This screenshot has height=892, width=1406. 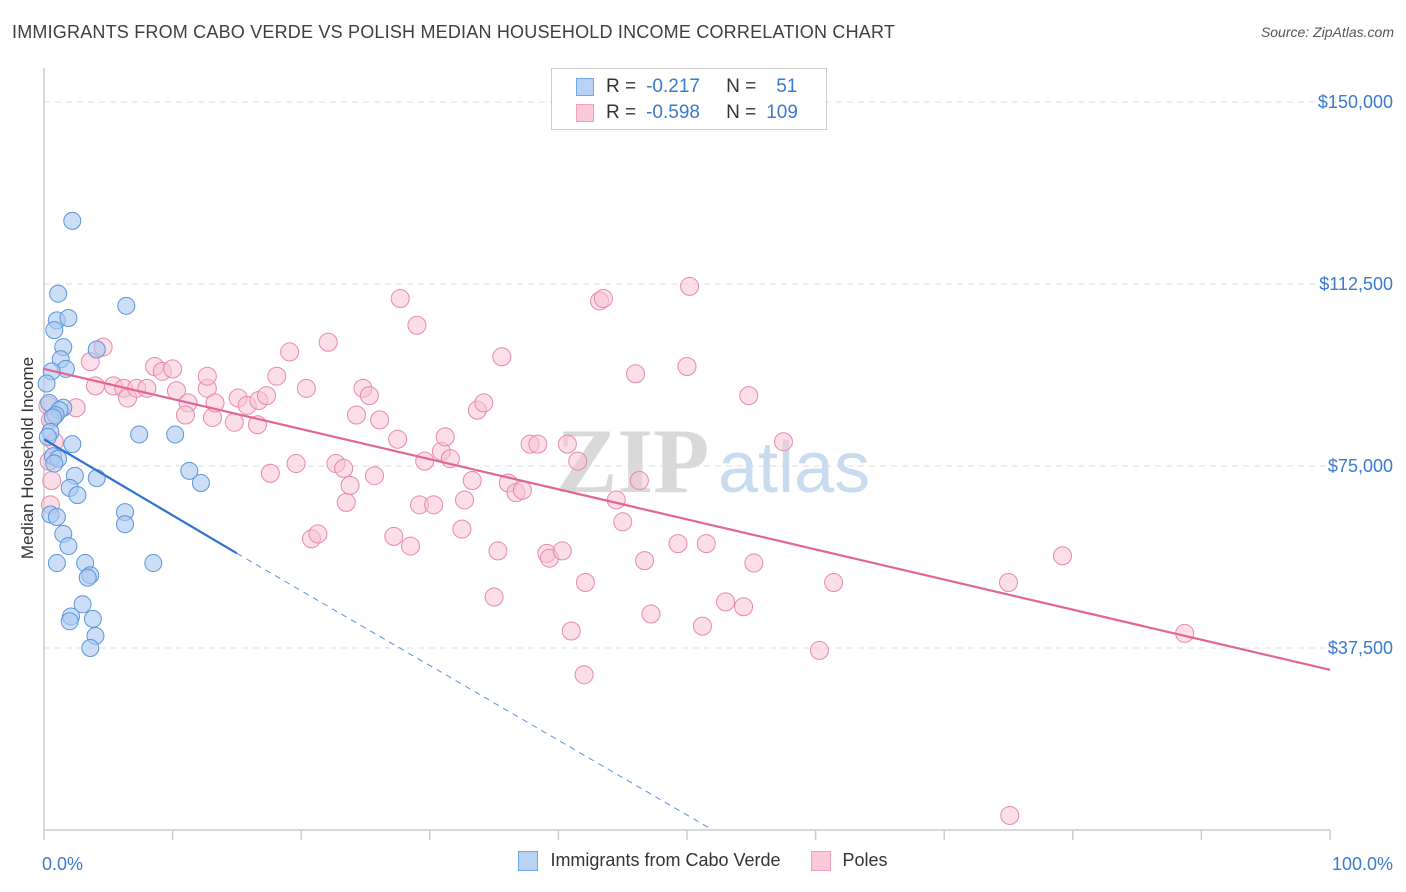 What do you see at coordinates (140, 496) in the screenshot?
I see `cabo-verde-trend-line` at bounding box center [140, 496].